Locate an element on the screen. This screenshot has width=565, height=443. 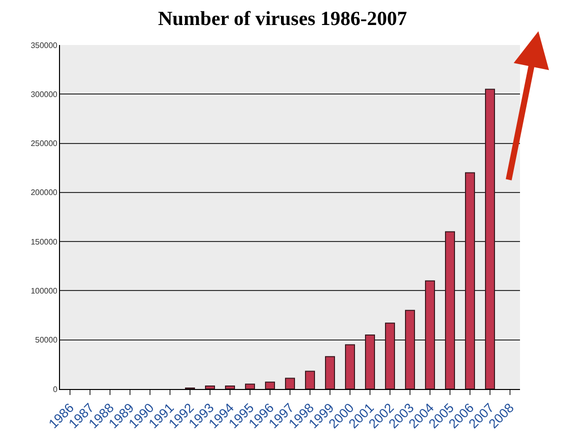
chart-title: Number of viruses 1986-2007 is located at coordinates (283, 19).